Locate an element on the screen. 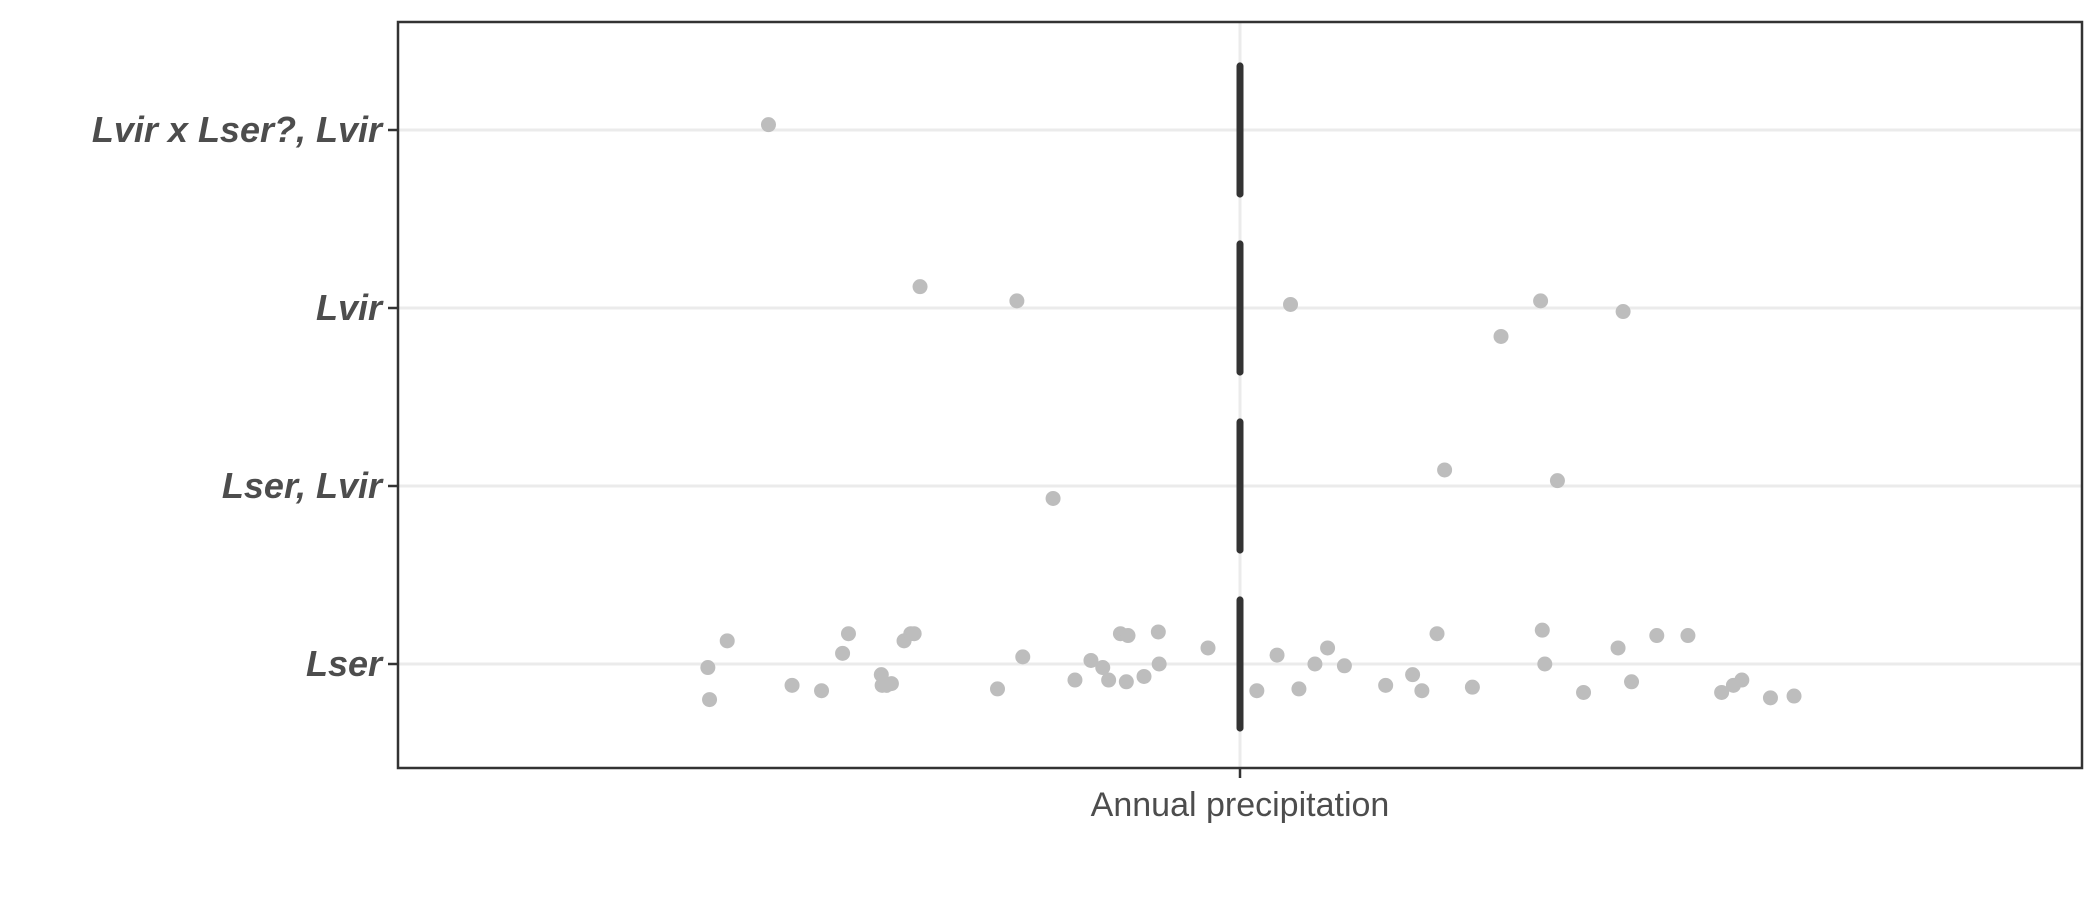 This screenshot has height=900, width=2100. y-tick-label: Lser is located at coordinates (345, 663).